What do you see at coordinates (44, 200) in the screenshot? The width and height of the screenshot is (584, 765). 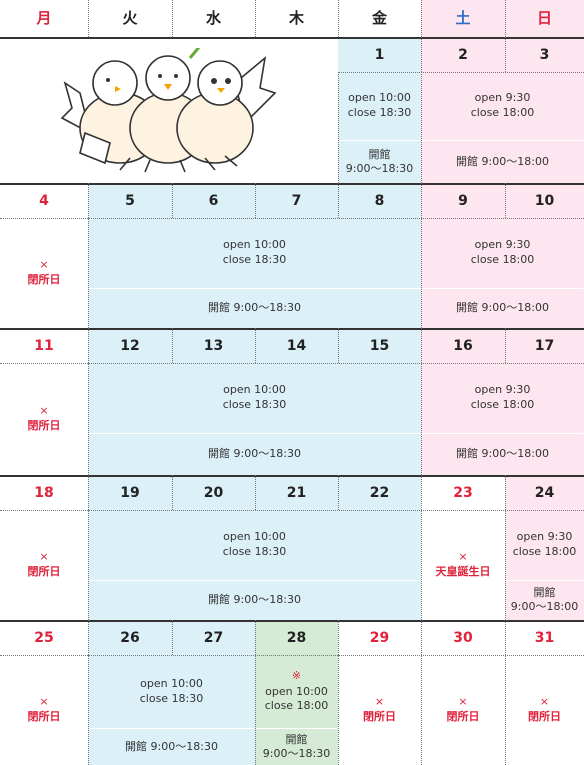 I see `date: 4` at bounding box center [44, 200].